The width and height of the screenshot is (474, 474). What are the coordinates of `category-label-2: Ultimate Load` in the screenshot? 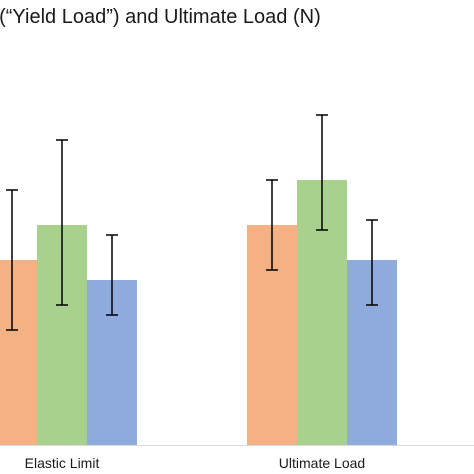 It's located at (322, 463).